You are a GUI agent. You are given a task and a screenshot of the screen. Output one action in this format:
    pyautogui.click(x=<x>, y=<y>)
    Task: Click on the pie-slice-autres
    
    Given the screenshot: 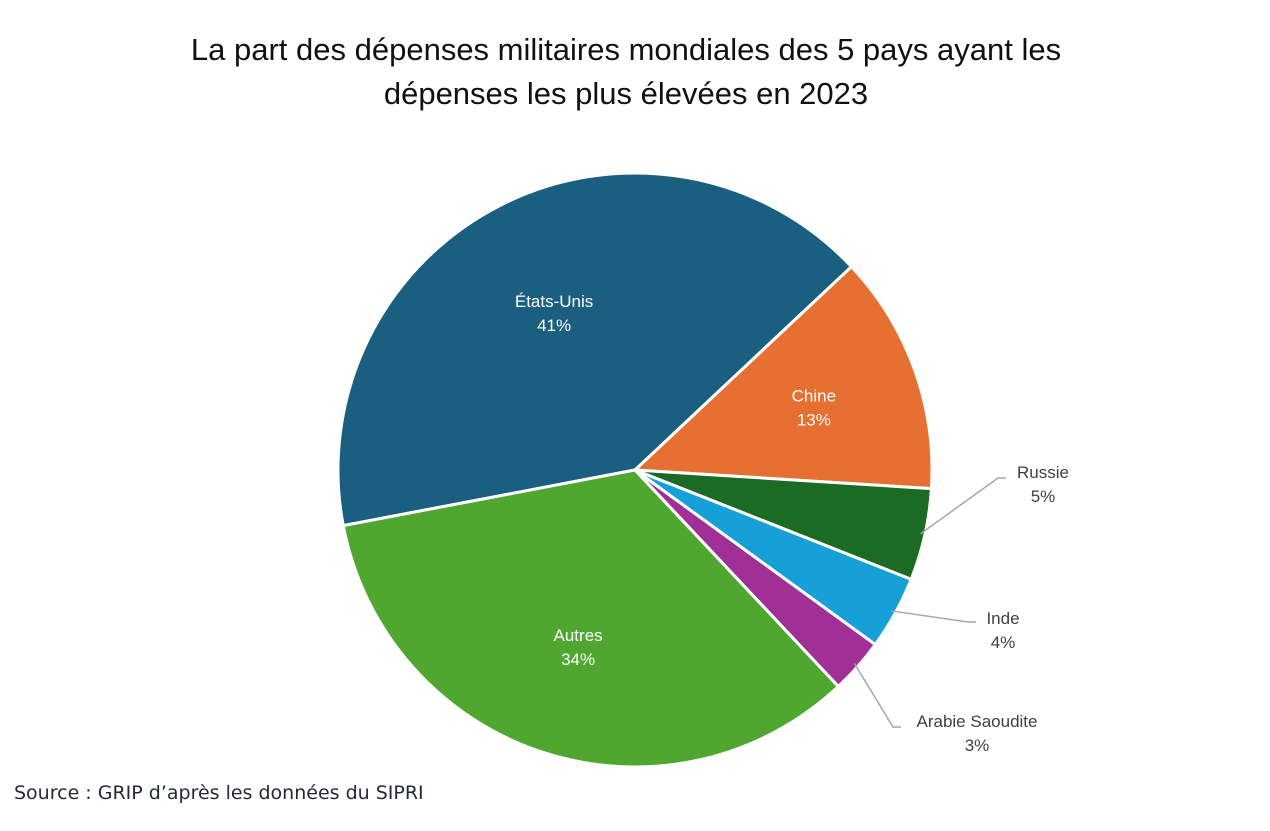 What is the action you would take?
    pyautogui.click(x=590, y=618)
    